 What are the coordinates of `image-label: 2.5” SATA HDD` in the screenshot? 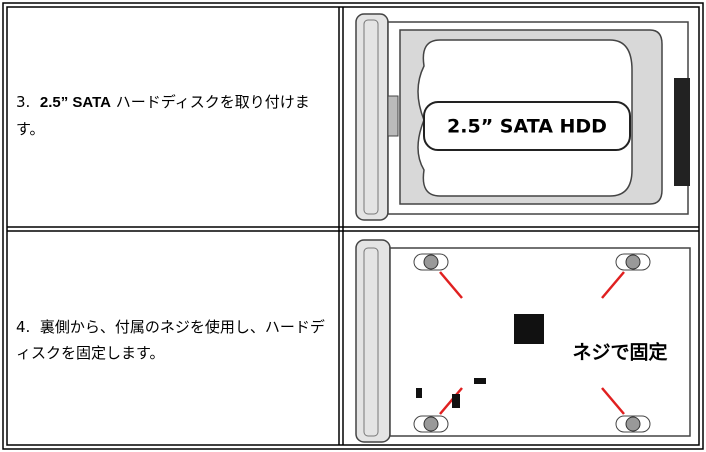 It's located at (527, 127).